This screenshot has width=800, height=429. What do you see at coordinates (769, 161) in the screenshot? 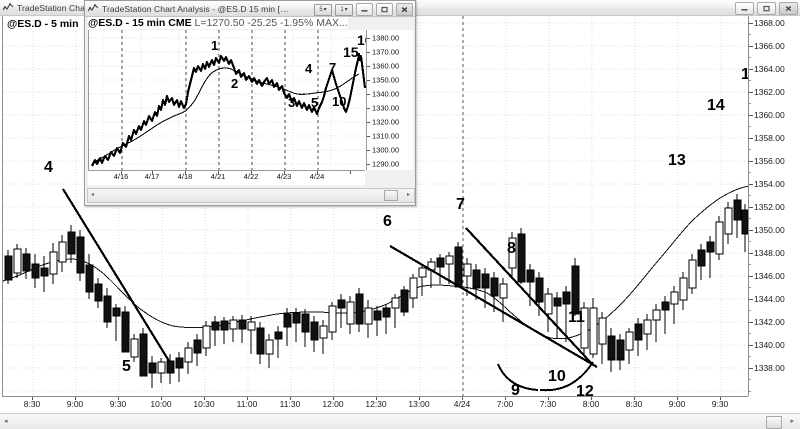
I see `ytick-1356: 1356.00` at bounding box center [769, 161].